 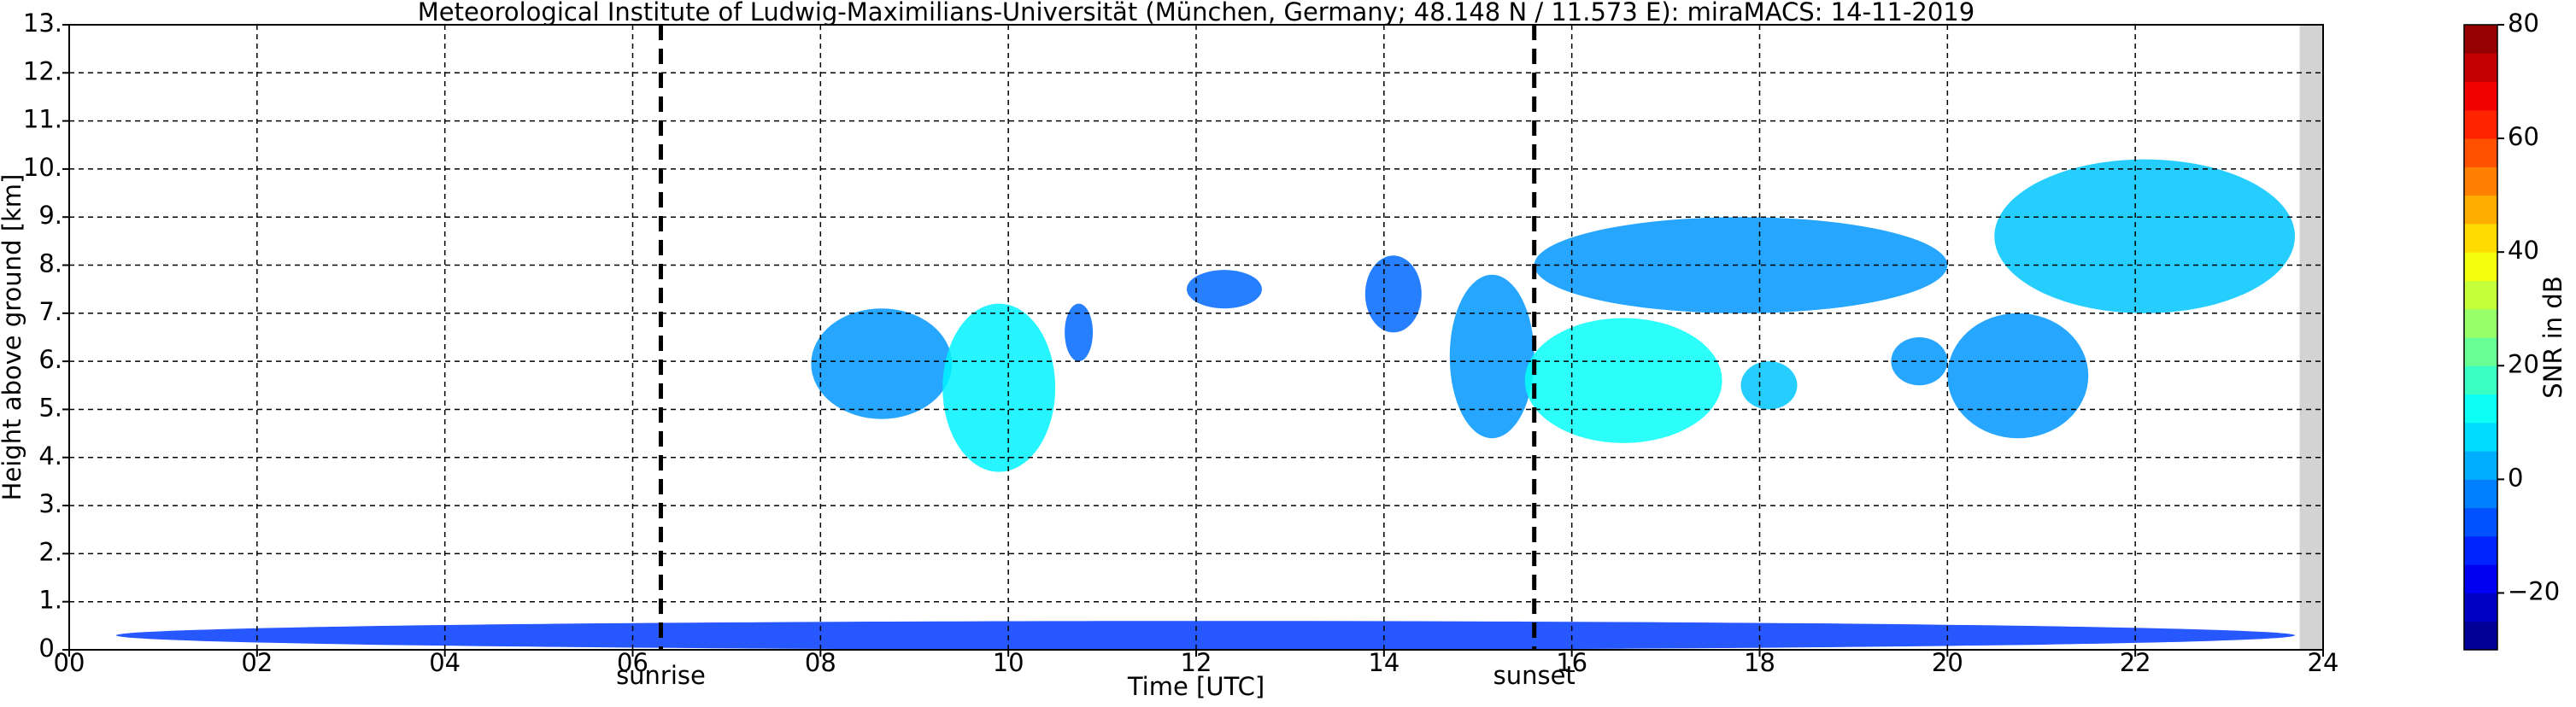 I want to click on colorbar-label: SNR in dB, so click(x=2552, y=337).